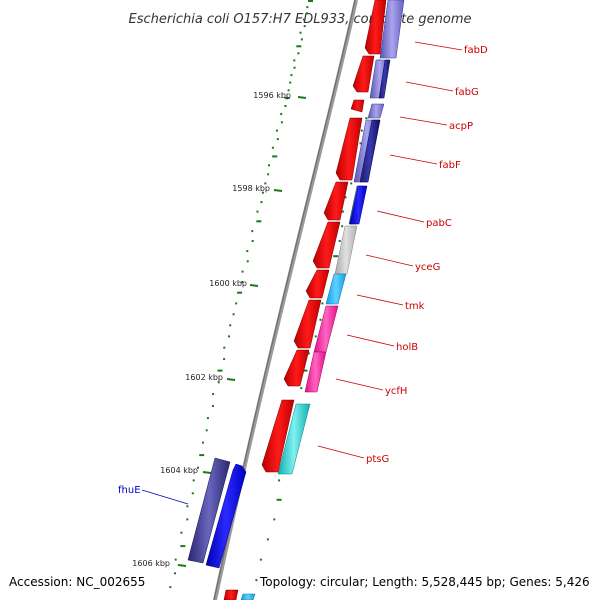 Image resolution: width=600 pixels, height=600 pixels. Describe the element at coordinates (204, 377) in the screenshot. I see `tick-label: 1602 kbp` at that location.